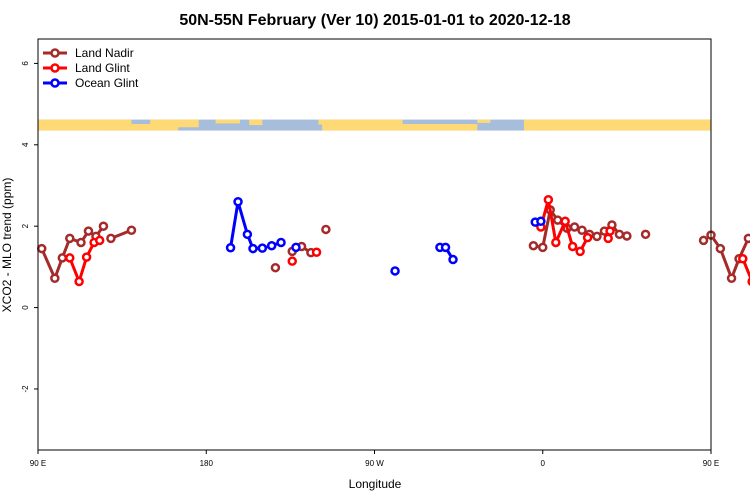 The width and height of the screenshot is (750, 500). I want to click on legend-item: Ocean Glint, so click(91, 83).